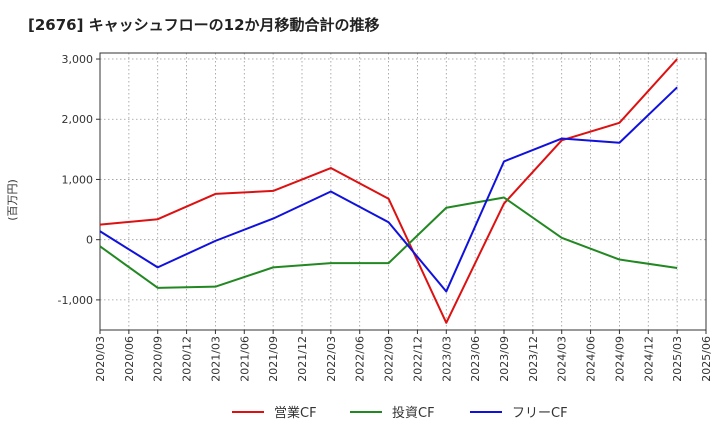 This screenshot has width=720, height=440. I want to click on x-tick-label: 2021/12, so click(302, 359).